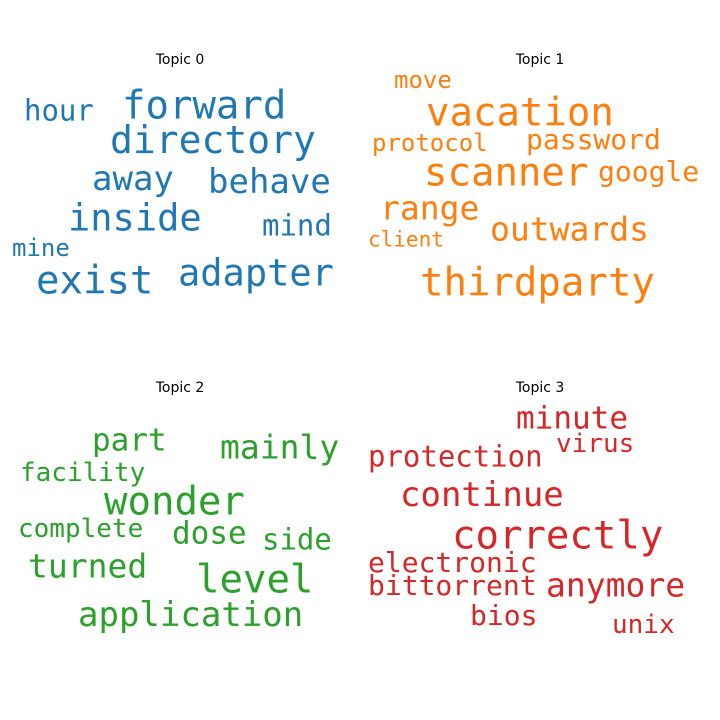 The width and height of the screenshot is (720, 720). What do you see at coordinates (209, 533) in the screenshot?
I see `topic-2-word-dose: dose` at bounding box center [209, 533].